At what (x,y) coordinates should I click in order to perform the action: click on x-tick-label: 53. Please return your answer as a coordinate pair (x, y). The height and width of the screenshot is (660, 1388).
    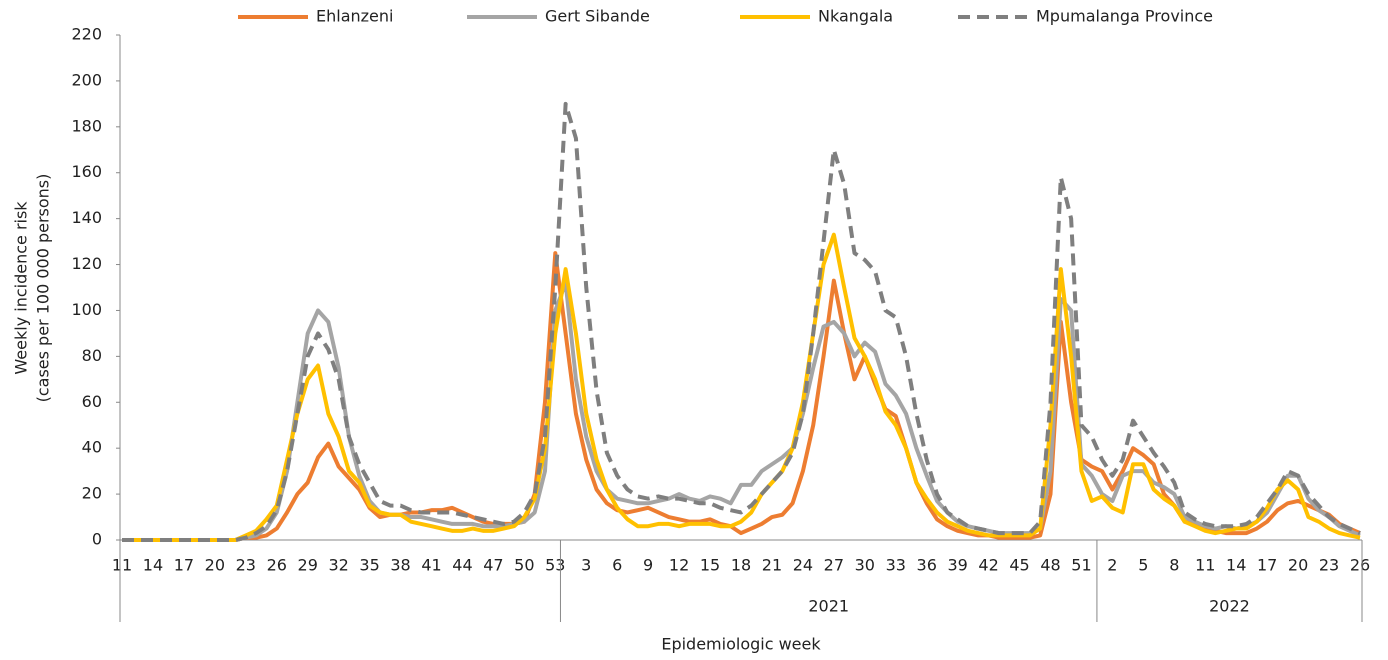
    Looking at the image, I should click on (555, 565).